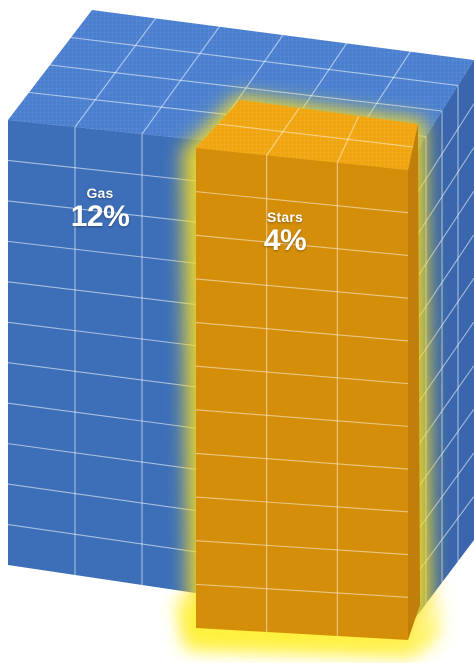 This screenshot has width=474, height=663. What do you see at coordinates (285, 240) in the screenshot?
I see `stars-label-value: 4%` at bounding box center [285, 240].